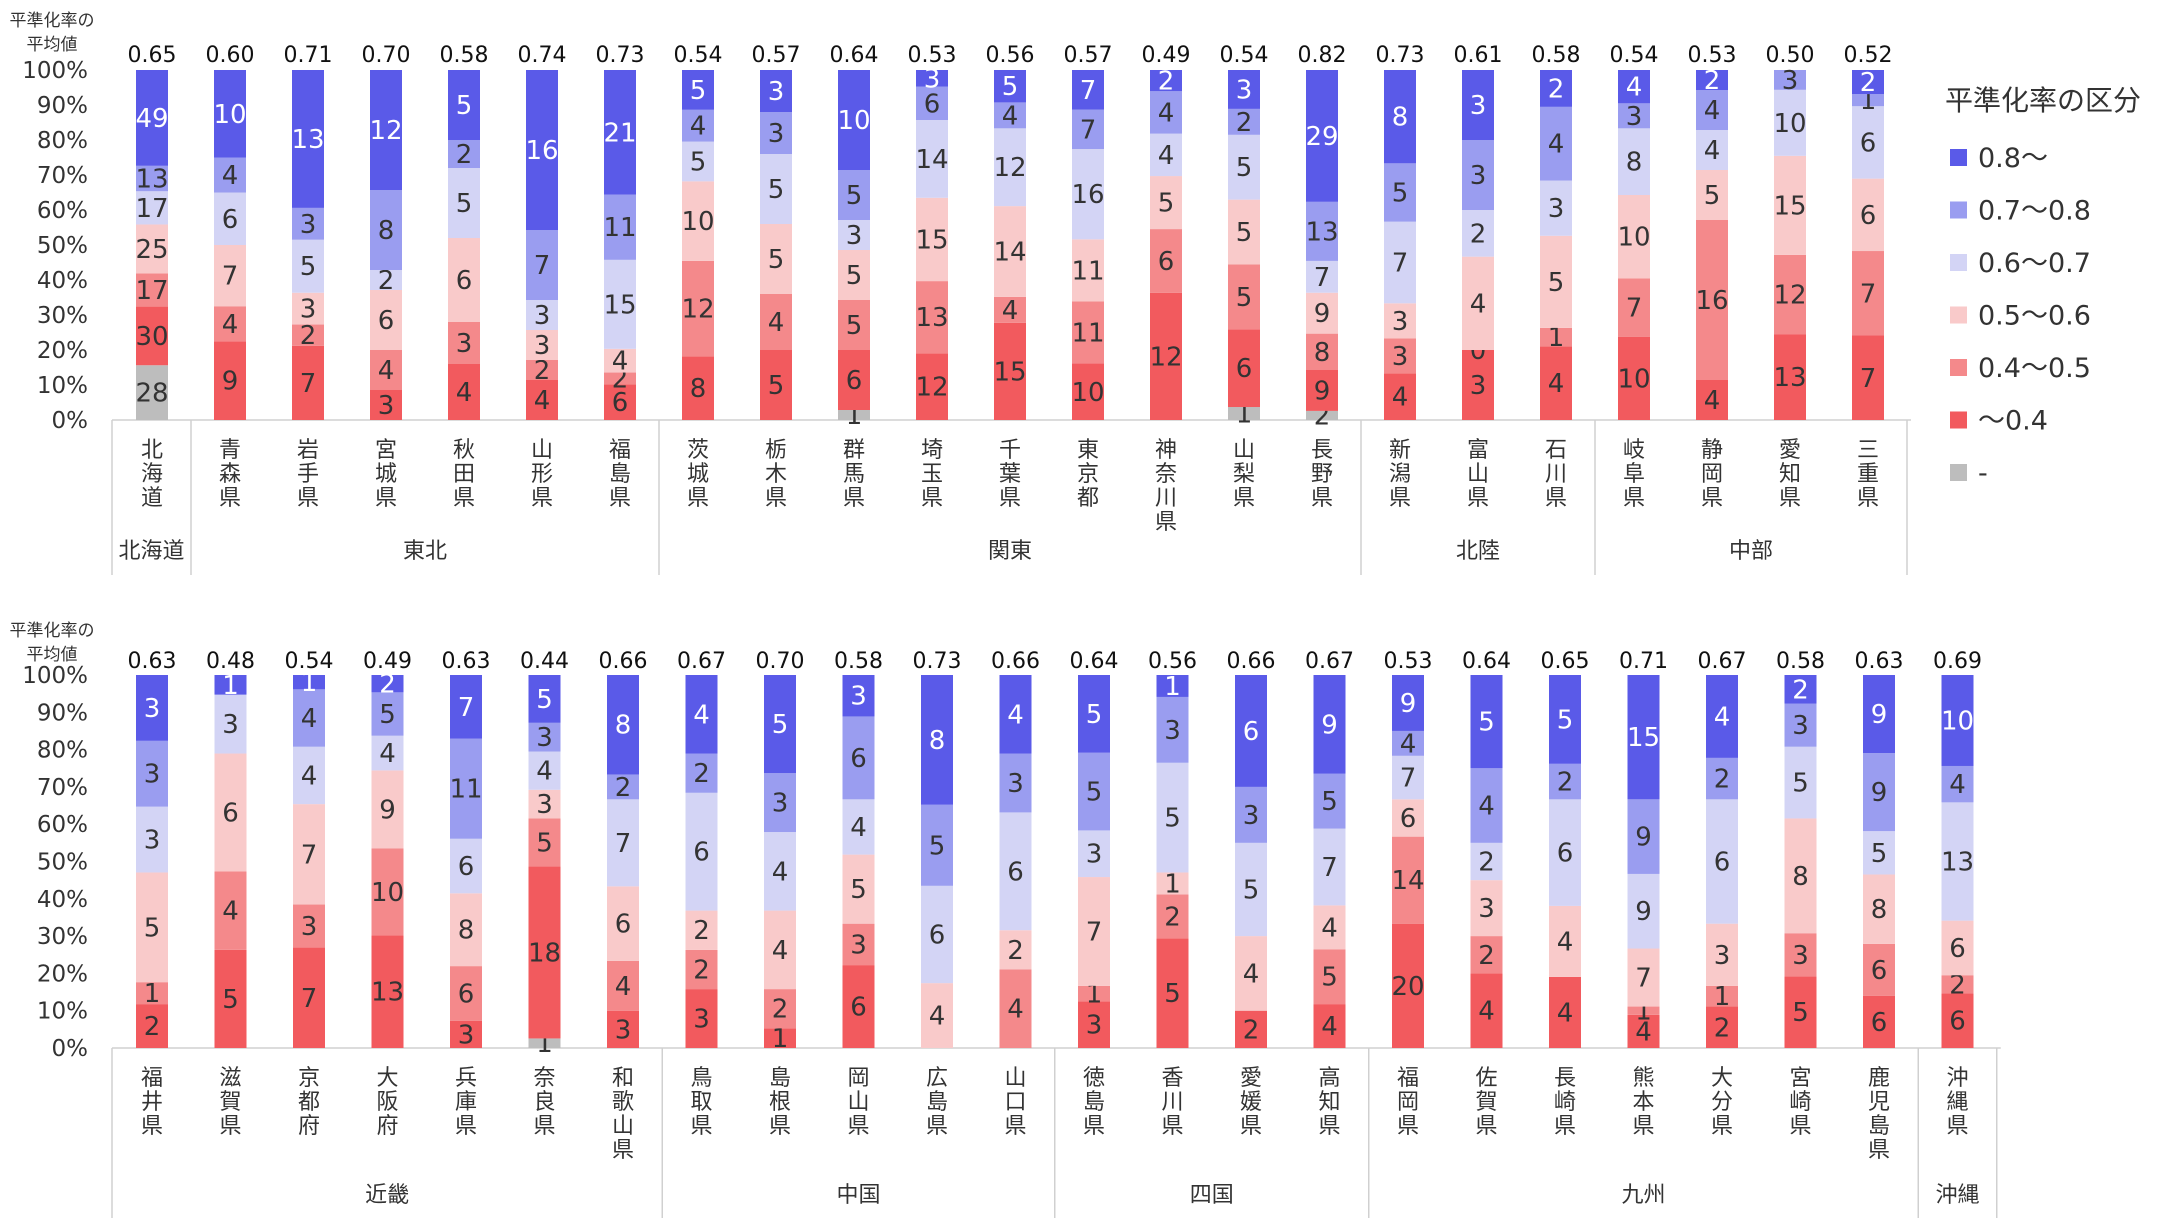 This screenshot has width=2175, height=1222. I want to click on data-label: 10, so click(1633, 379).